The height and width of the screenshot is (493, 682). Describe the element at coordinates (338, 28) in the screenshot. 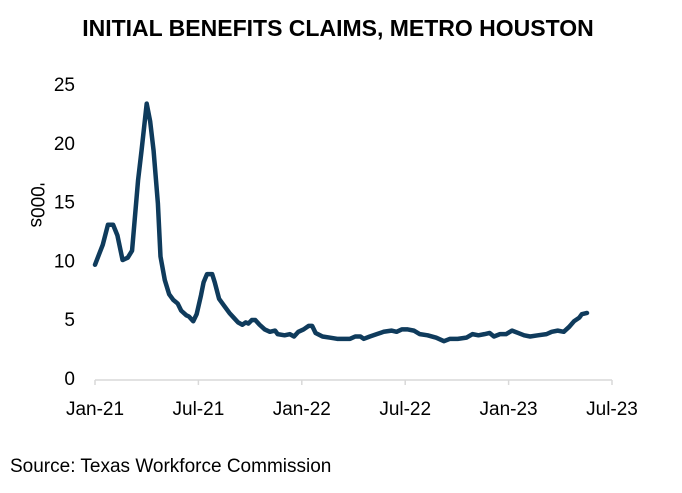

I see `chart-title: INITIAL BENEFITS CLAIMS, METRO HOUSTON` at that location.